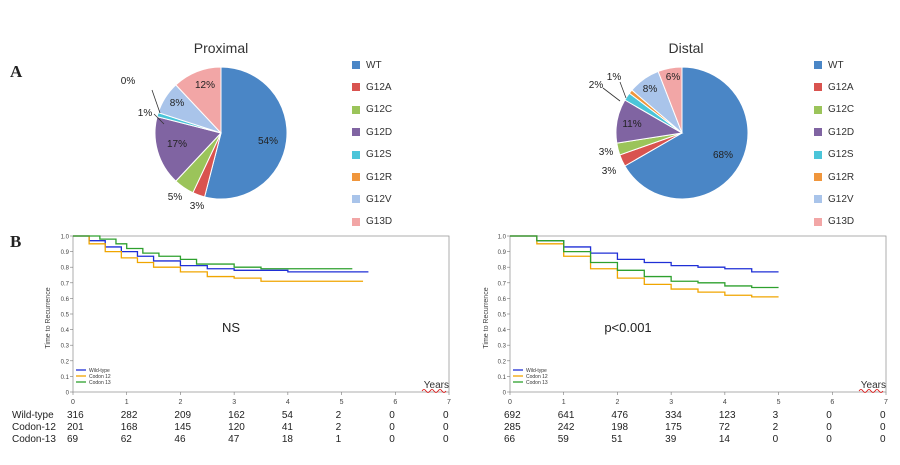 This screenshot has width=900, height=465. Describe the element at coordinates (65, 347) in the screenshot. I see `km-left-ytick-label: 0.3` at that location.